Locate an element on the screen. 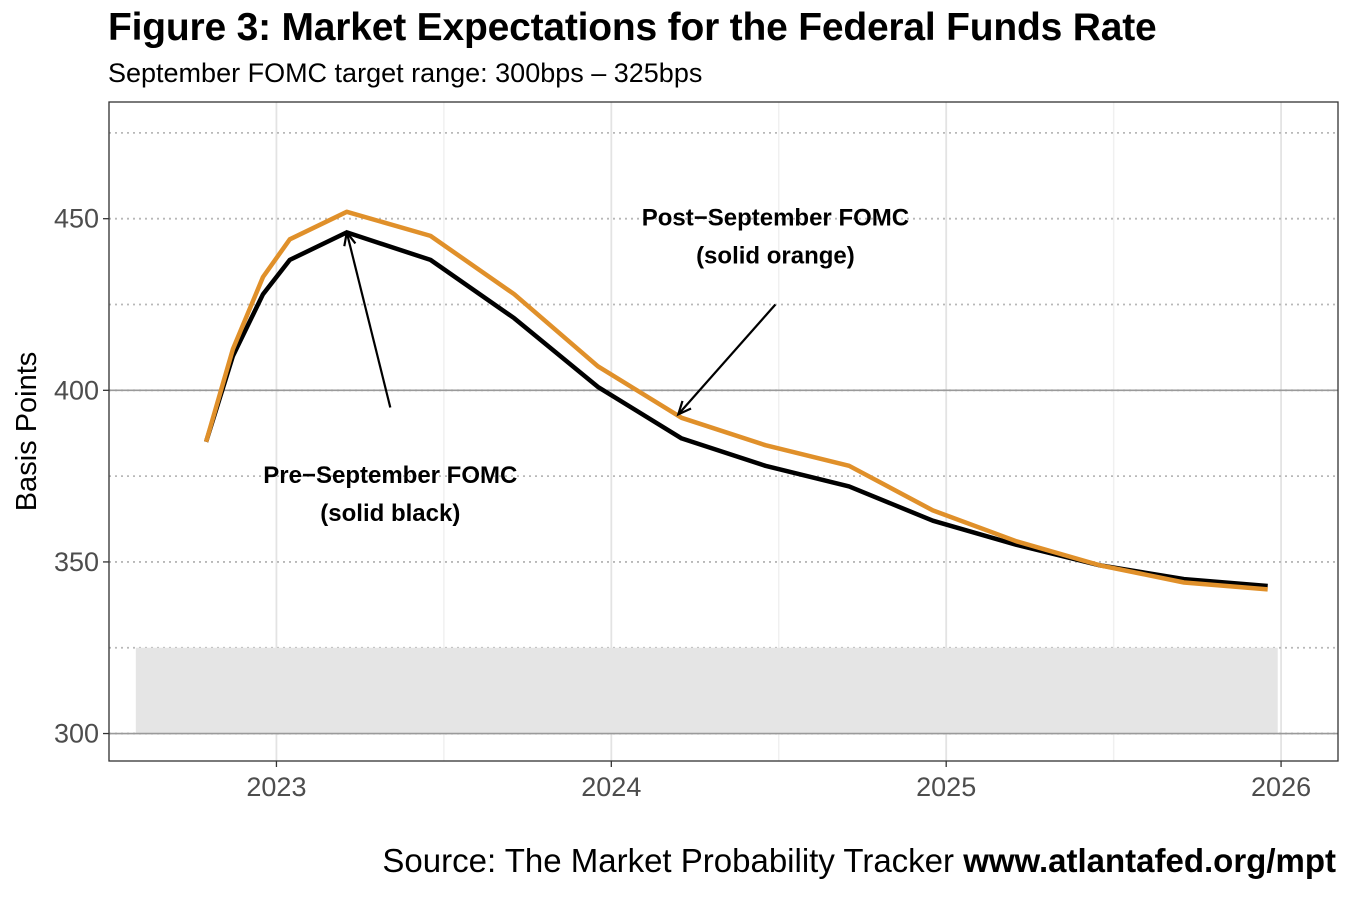  annotation-label-pre-1: (solid black) is located at coordinates (390, 513).